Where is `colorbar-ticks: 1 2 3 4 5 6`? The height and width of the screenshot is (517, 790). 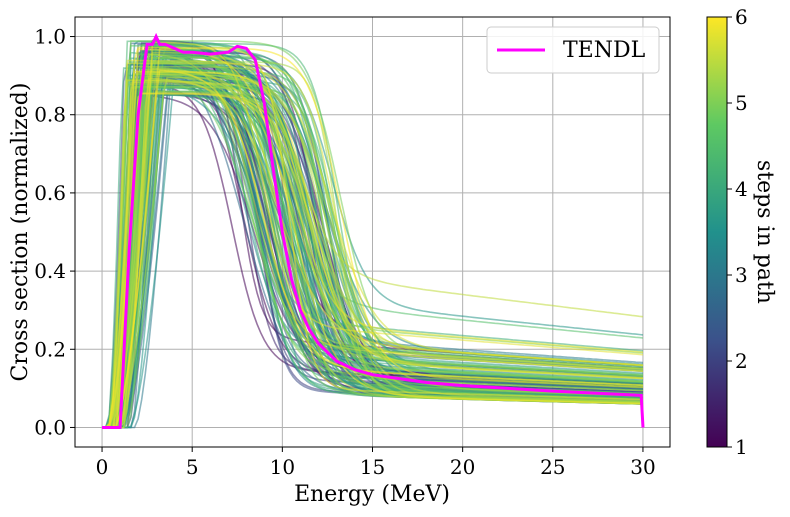
colorbar-ticks: 1 2 3 4 5 6 is located at coordinates (737, 232).